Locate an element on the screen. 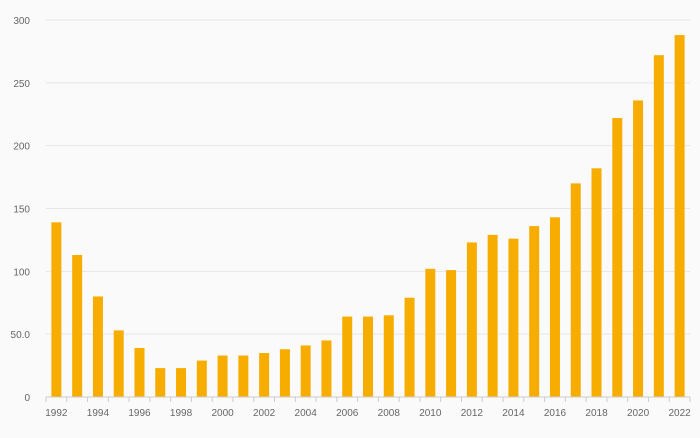 This screenshot has height=438, width=700. bar-2003 is located at coordinates (284, 373).